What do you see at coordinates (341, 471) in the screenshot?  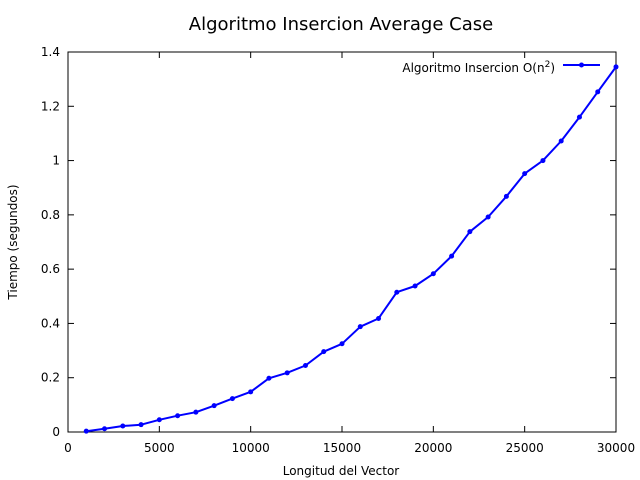 I see `x-axis-label: Longitud del Vector` at bounding box center [341, 471].